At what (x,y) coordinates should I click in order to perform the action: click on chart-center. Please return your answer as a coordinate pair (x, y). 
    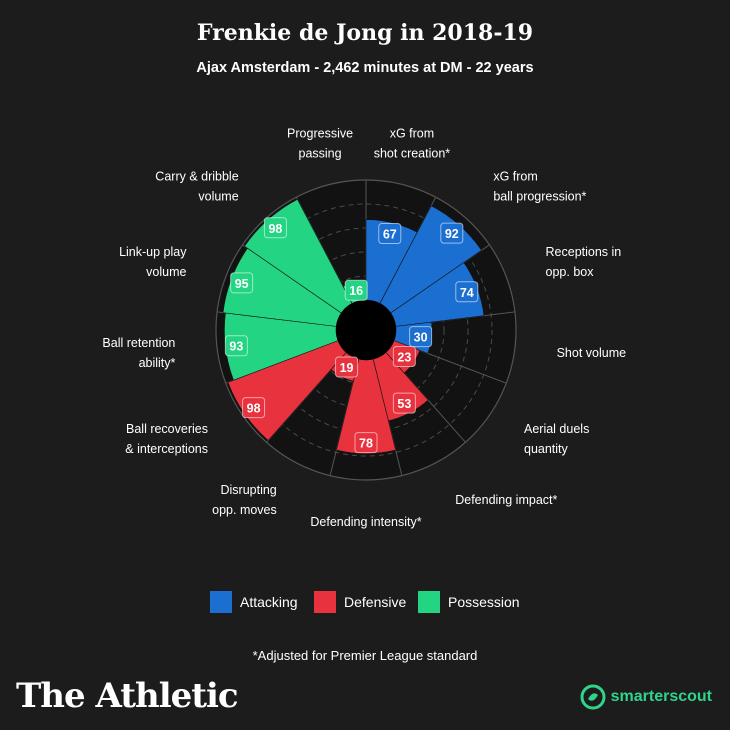
    Looking at the image, I should click on (366, 330).